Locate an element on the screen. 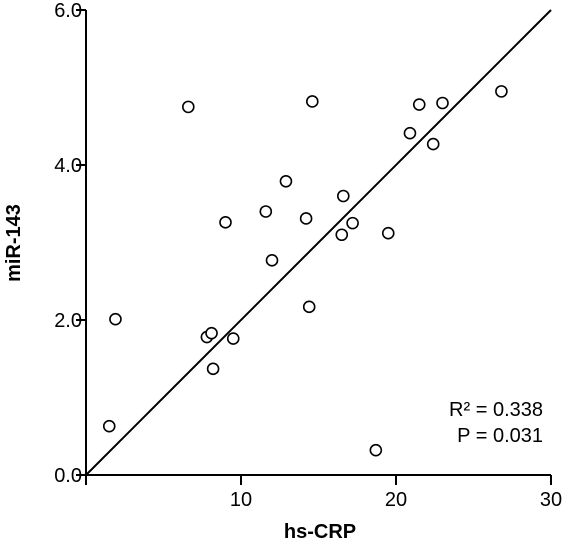 The width and height of the screenshot is (566, 548). y-tick-label: 6.0 is located at coordinates (68, 11).